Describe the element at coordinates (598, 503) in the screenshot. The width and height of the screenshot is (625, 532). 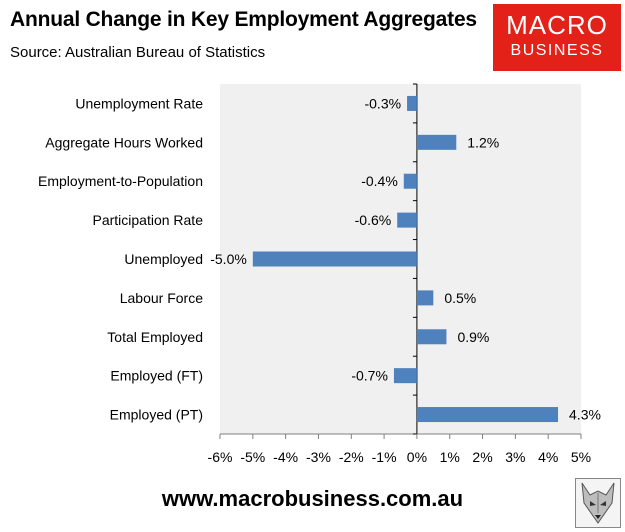
I see `fox-icon` at that location.